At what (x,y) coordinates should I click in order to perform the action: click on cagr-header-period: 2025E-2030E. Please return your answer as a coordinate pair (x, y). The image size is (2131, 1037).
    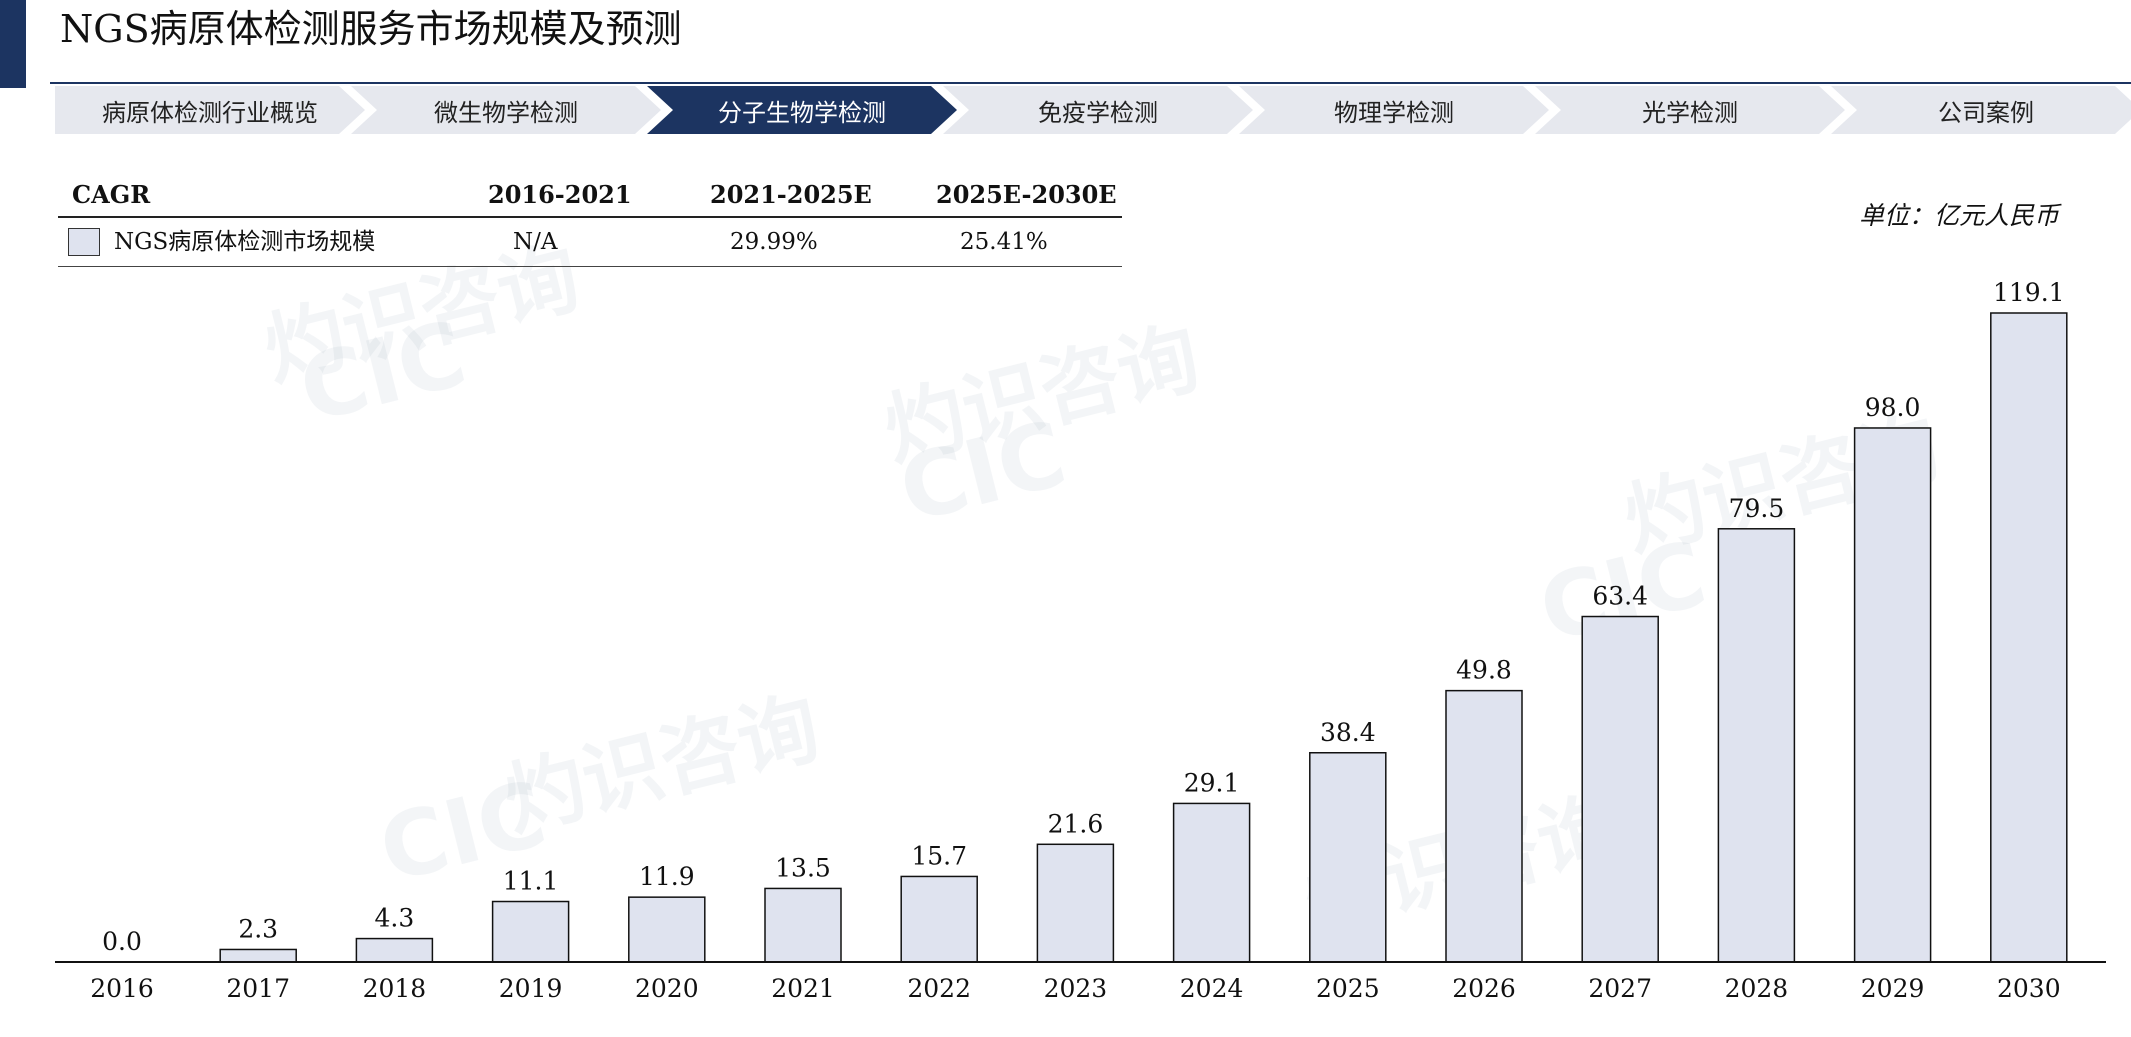
    Looking at the image, I should click on (1026, 194).